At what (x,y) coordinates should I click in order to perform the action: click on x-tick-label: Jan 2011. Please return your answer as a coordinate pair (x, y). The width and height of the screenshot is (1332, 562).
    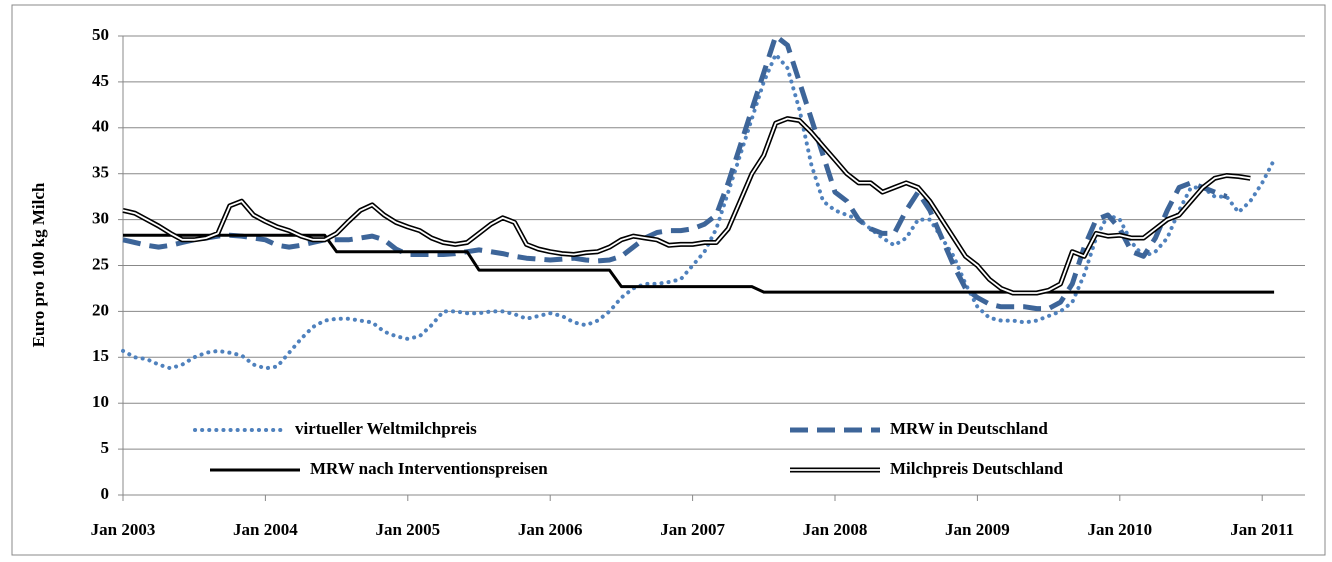
    Looking at the image, I should click on (1262, 529).